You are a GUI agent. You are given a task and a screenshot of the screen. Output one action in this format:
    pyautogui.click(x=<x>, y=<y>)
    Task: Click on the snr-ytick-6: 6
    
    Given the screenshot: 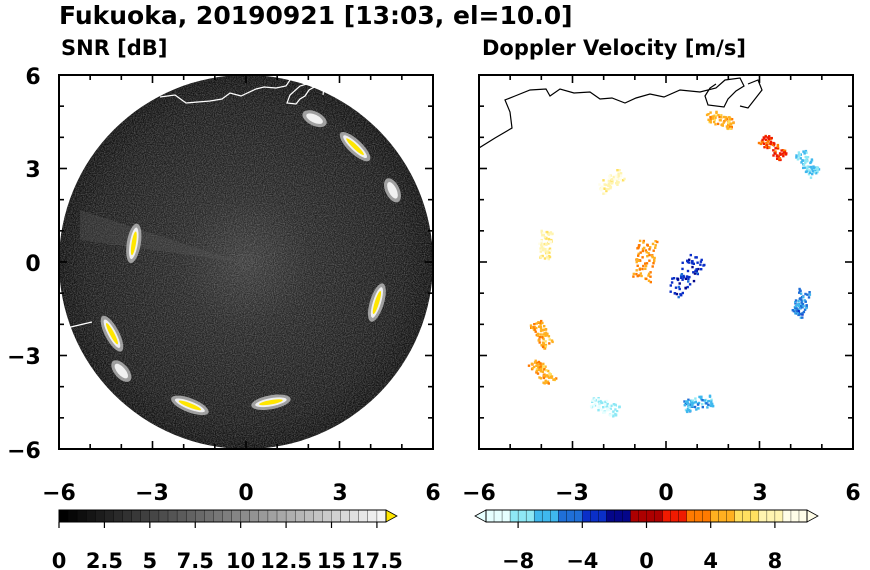 What is the action you would take?
    pyautogui.click(x=32, y=77)
    